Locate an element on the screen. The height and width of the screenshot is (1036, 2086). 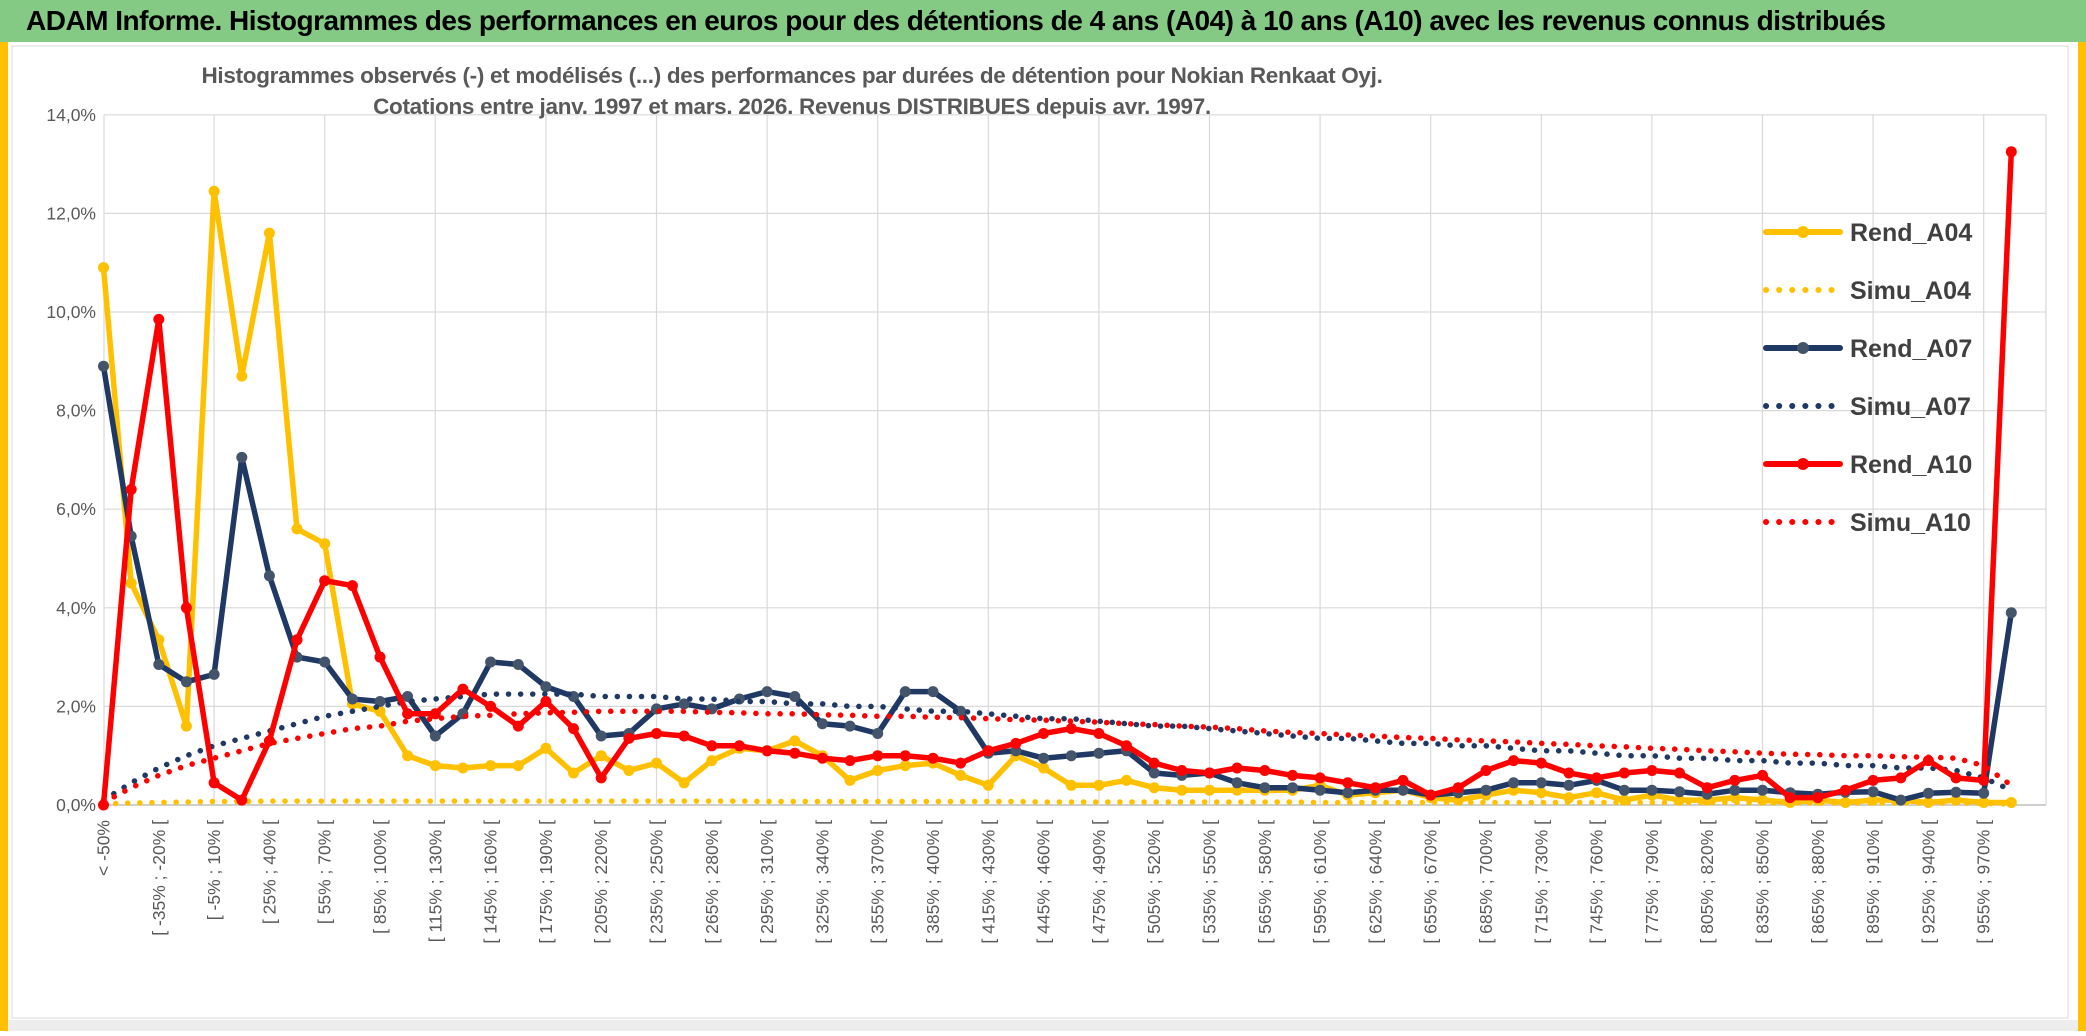
x-axis-label: [ 175% ; 190% [ is located at coordinates (546, 882).